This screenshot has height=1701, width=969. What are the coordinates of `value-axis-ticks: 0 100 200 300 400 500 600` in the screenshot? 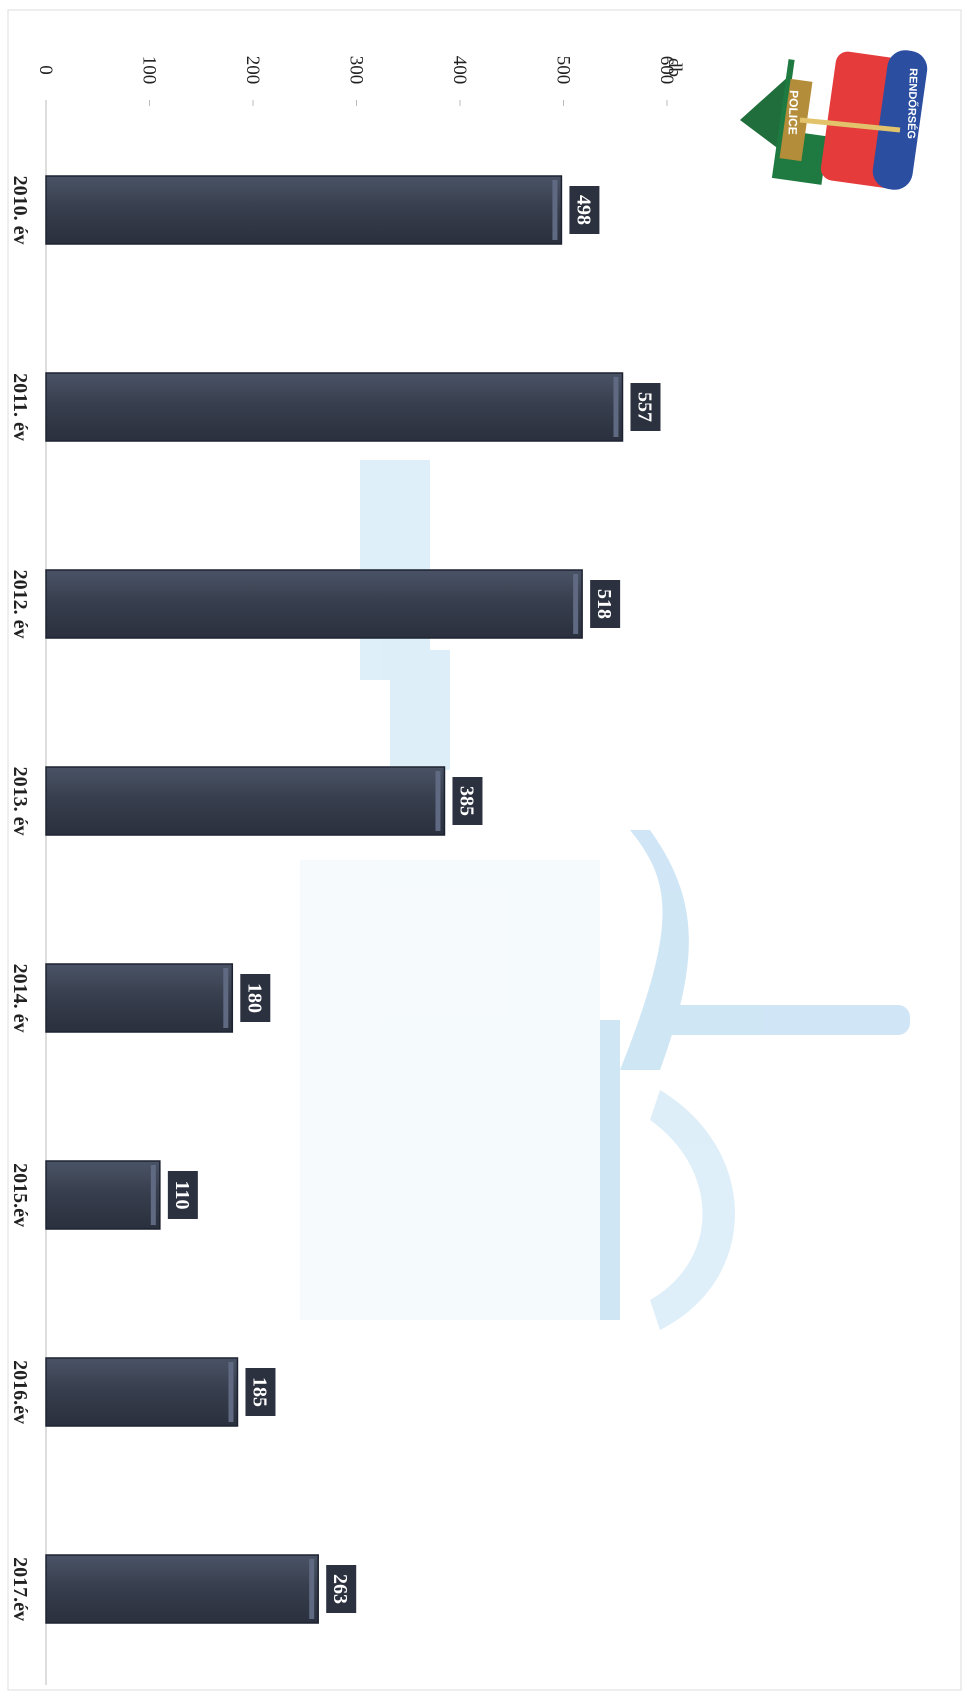 It's located at (356, 81).